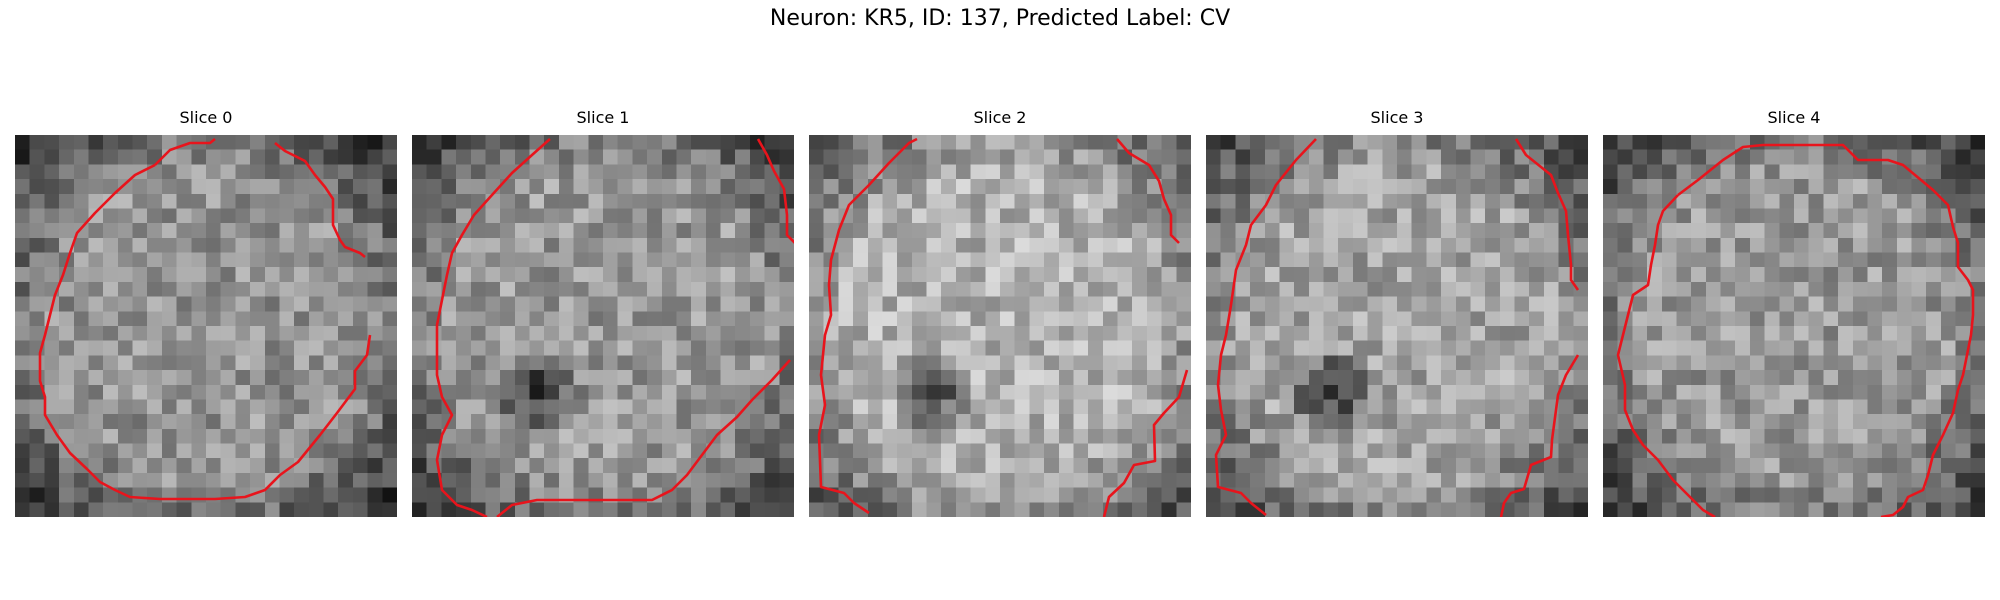 Image resolution: width=2000 pixels, height=600 pixels. I want to click on slice-1-image, so click(603, 326).